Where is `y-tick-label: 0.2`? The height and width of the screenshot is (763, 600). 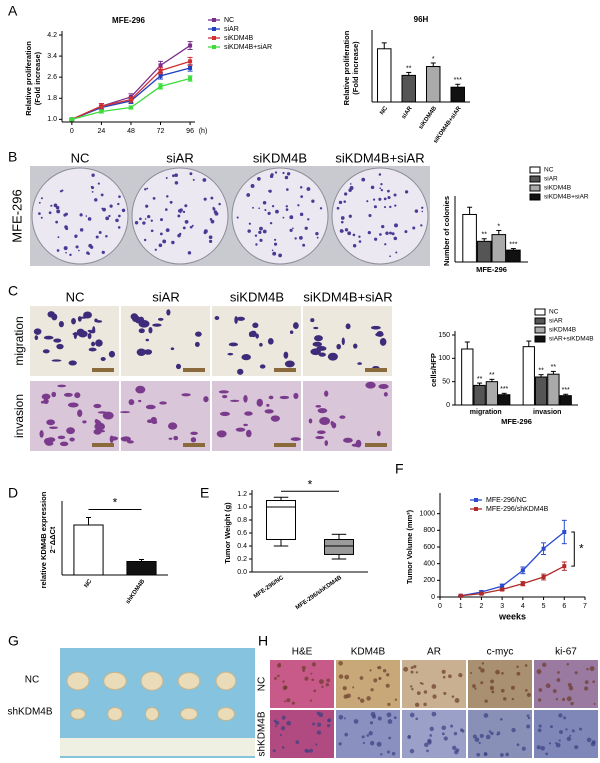 y-tick-label: 0.2 is located at coordinates (242, 559).